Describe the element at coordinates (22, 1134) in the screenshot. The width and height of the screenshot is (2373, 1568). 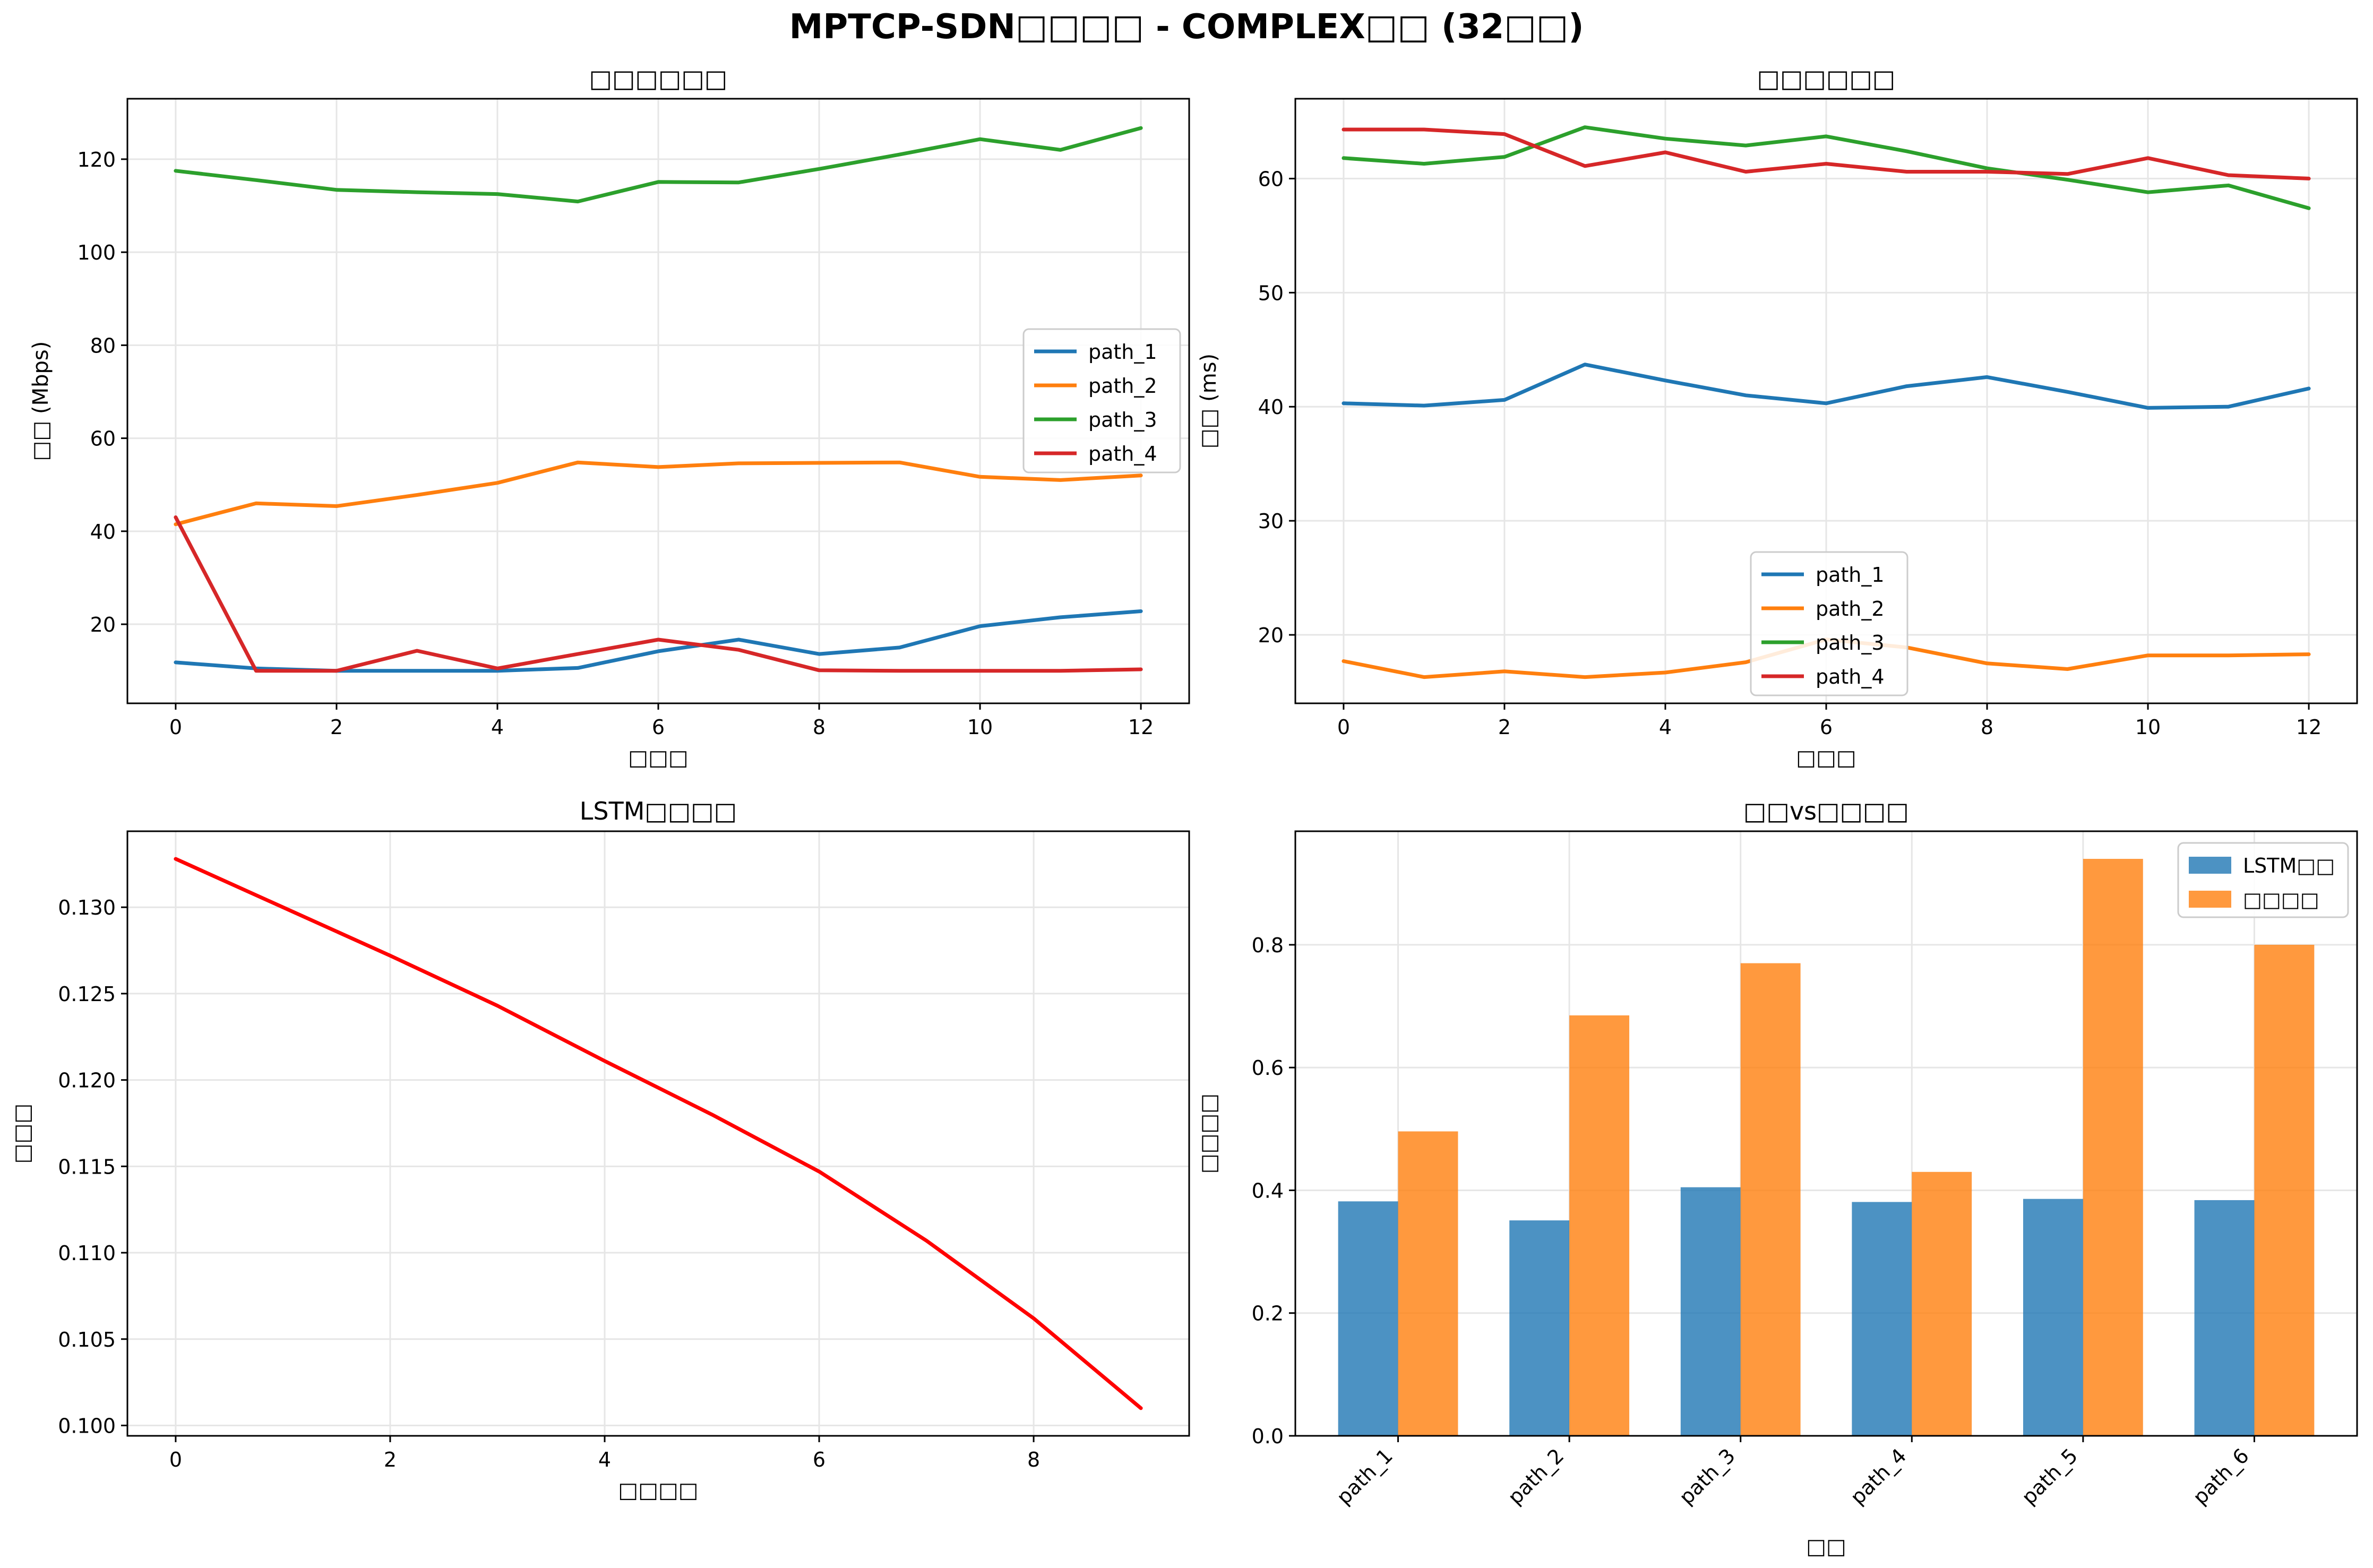
I see `y-axis-label: □□□` at that location.